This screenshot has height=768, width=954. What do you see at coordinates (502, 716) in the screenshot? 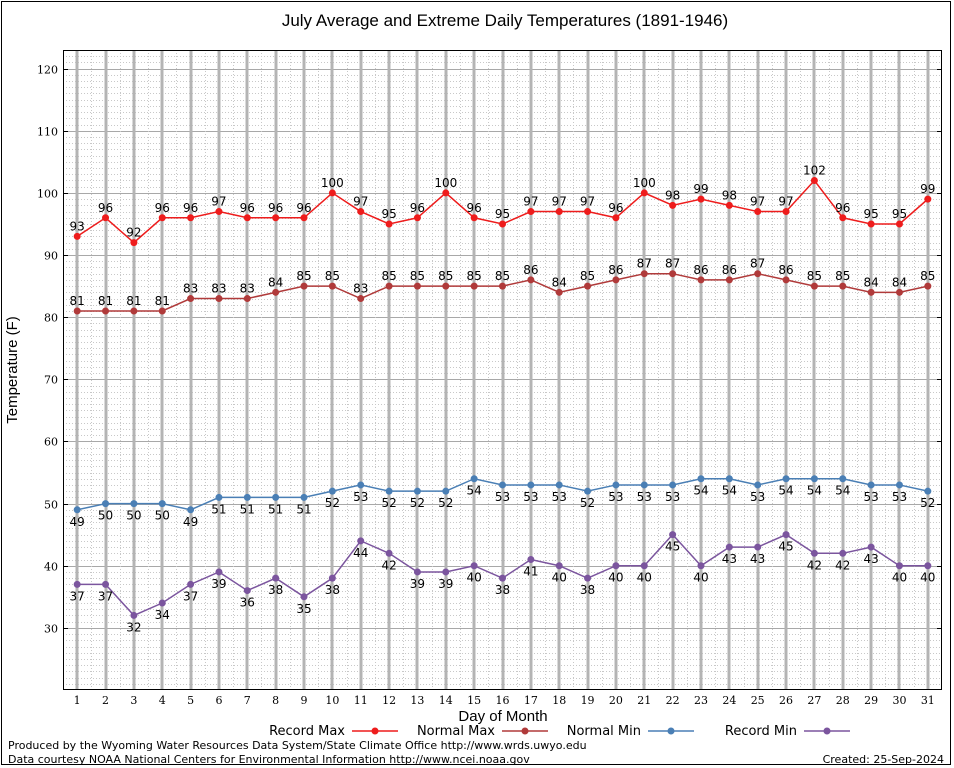
I see `x-axis-label: Day of Month` at bounding box center [502, 716].